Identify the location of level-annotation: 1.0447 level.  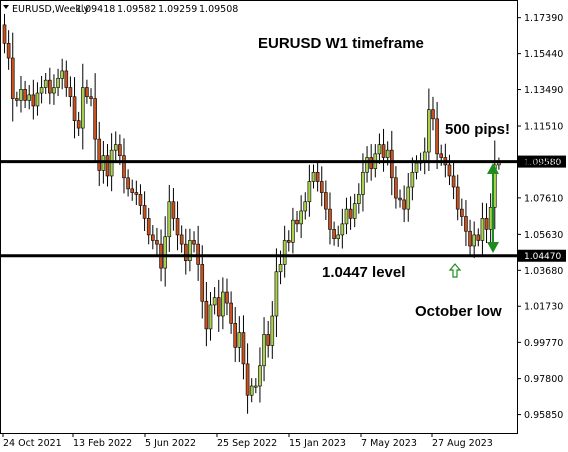
(363, 272).